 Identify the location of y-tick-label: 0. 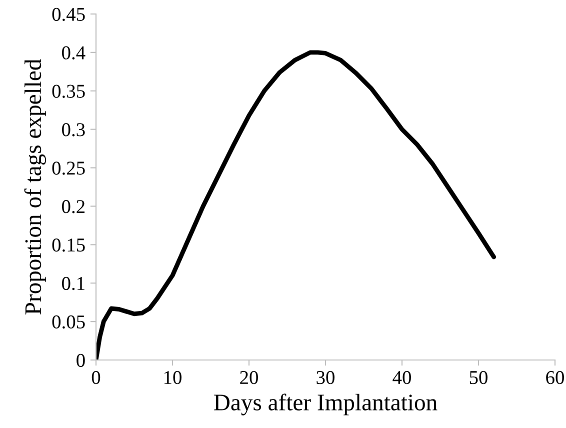
(80, 360).